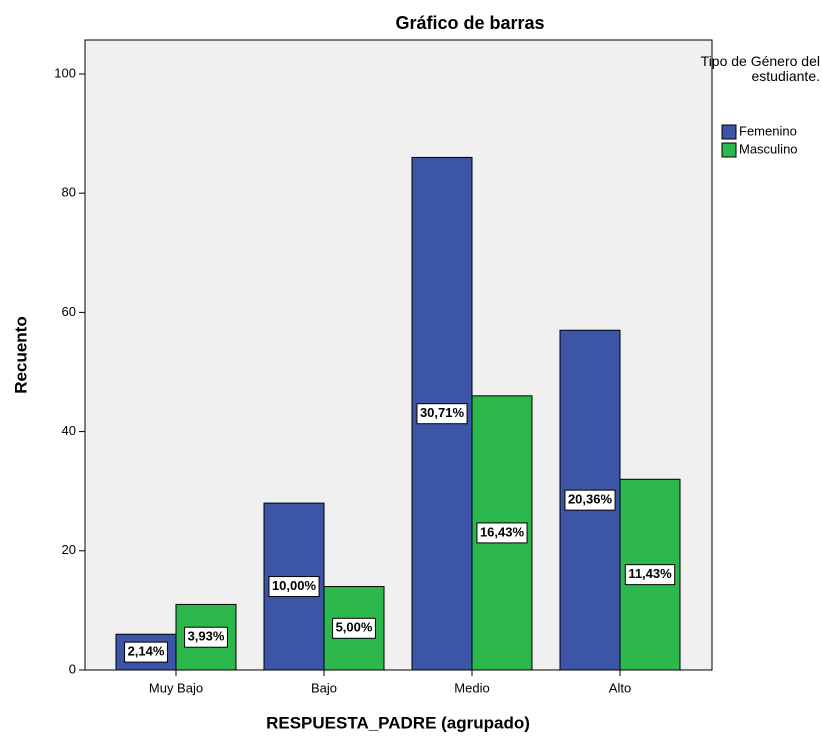  Describe the element at coordinates (20, 354) in the screenshot. I see `y-axis-label: Recuento` at that location.